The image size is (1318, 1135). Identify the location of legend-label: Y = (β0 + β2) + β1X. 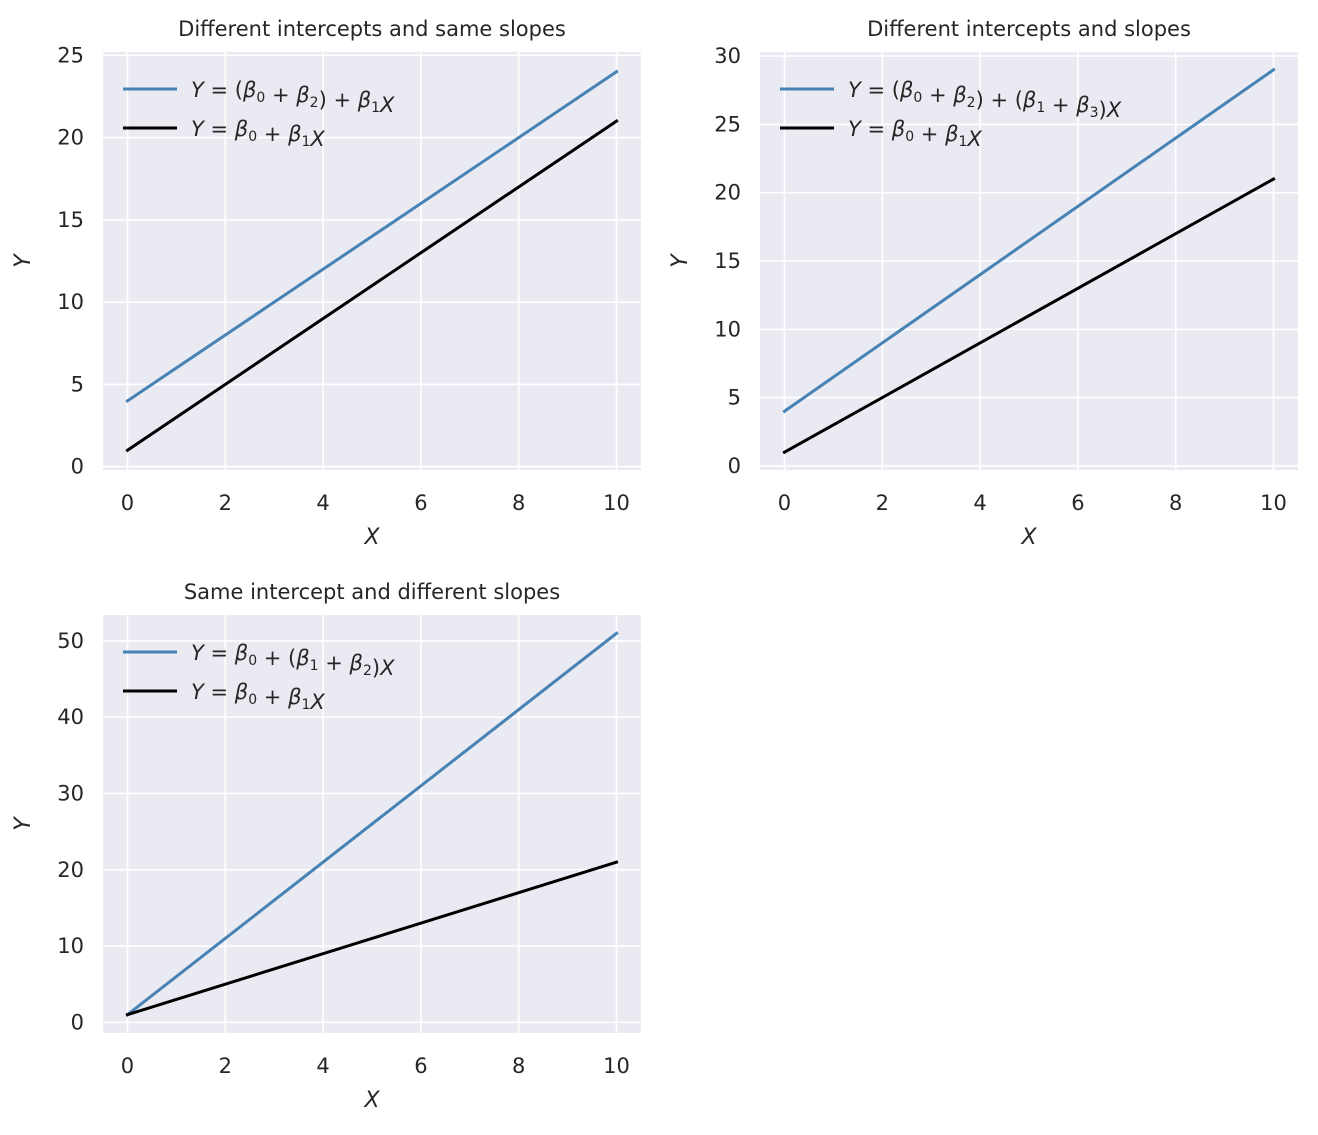
(293, 97).